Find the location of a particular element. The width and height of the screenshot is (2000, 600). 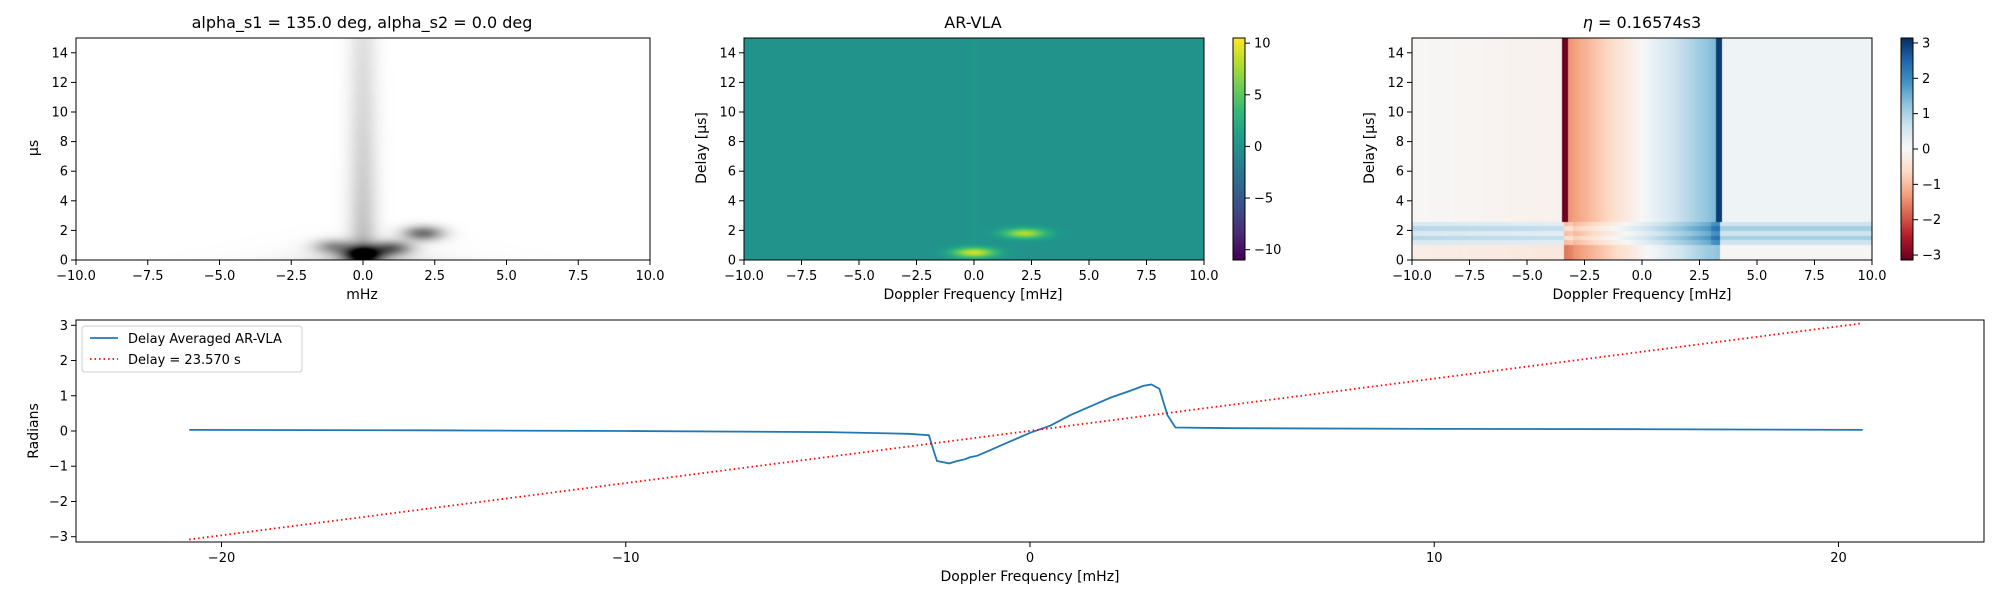

panel-2-y-tick-label: 10 is located at coordinates (727, 113).